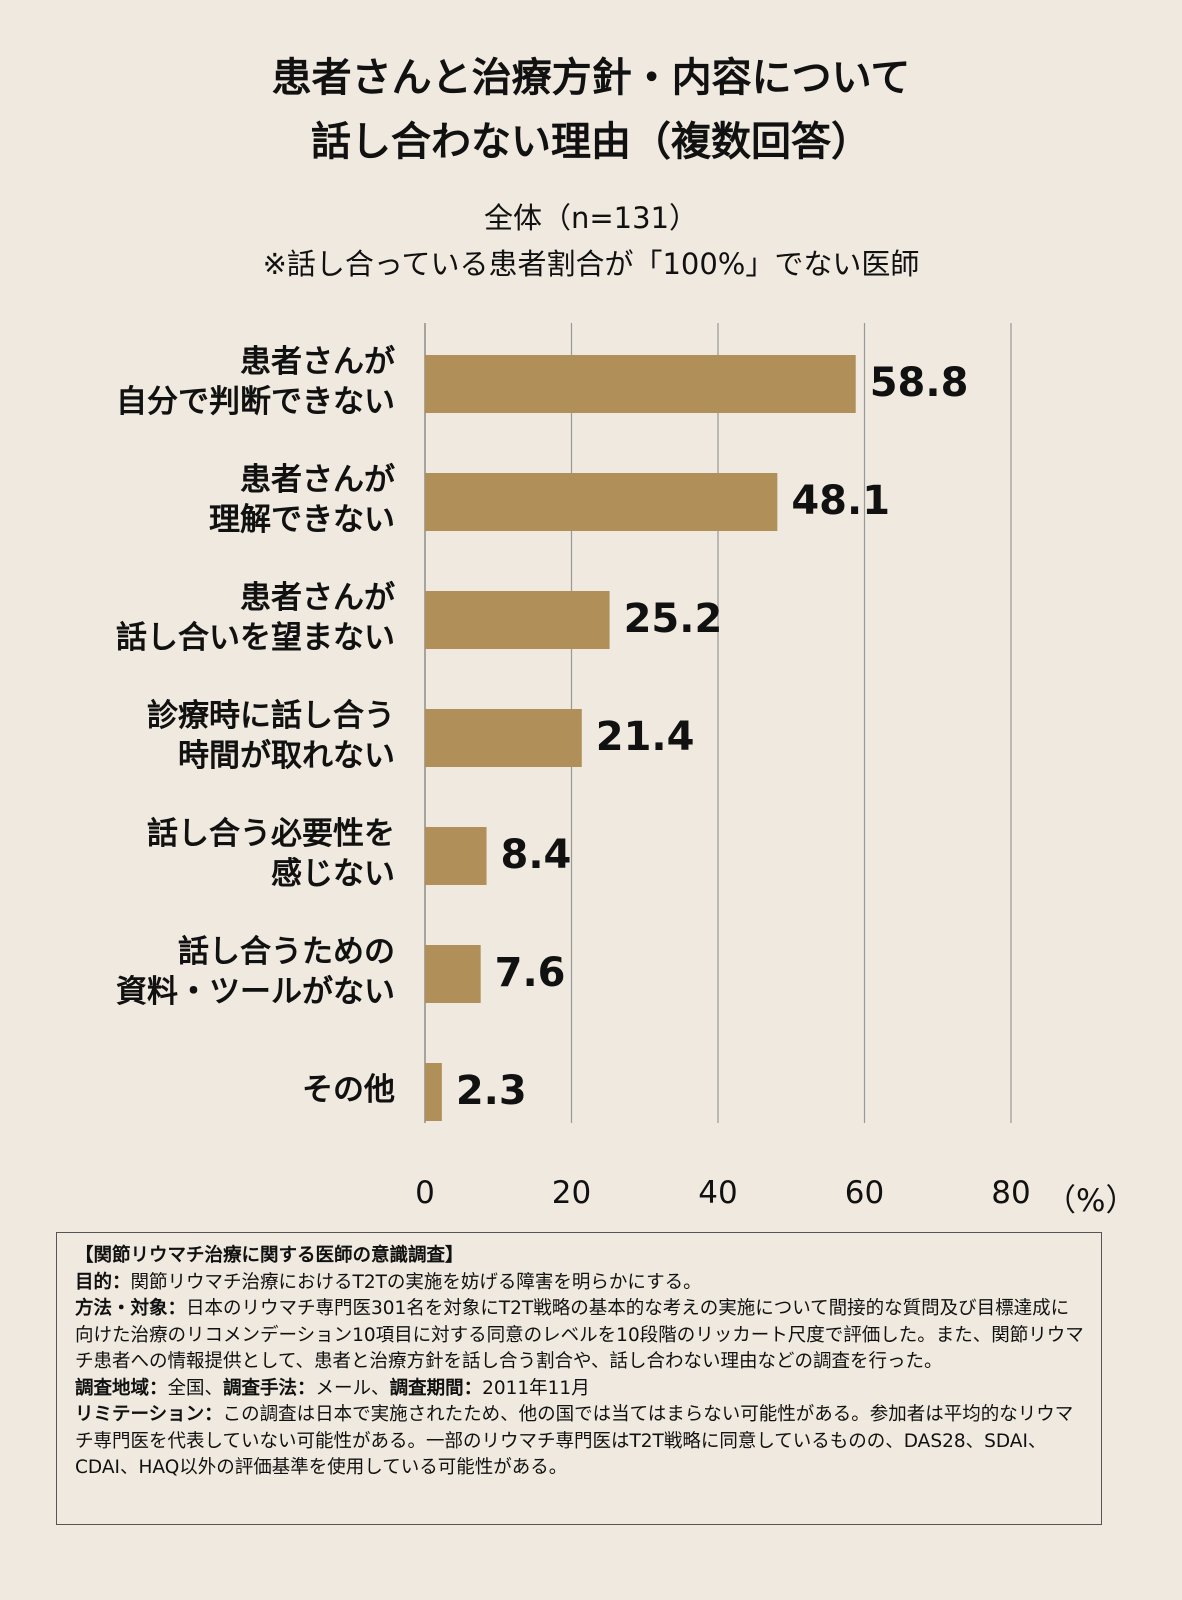  What do you see at coordinates (271, 736) in the screenshot?
I see `category-label: 診療時に話し合う 時間が取れない` at bounding box center [271, 736].